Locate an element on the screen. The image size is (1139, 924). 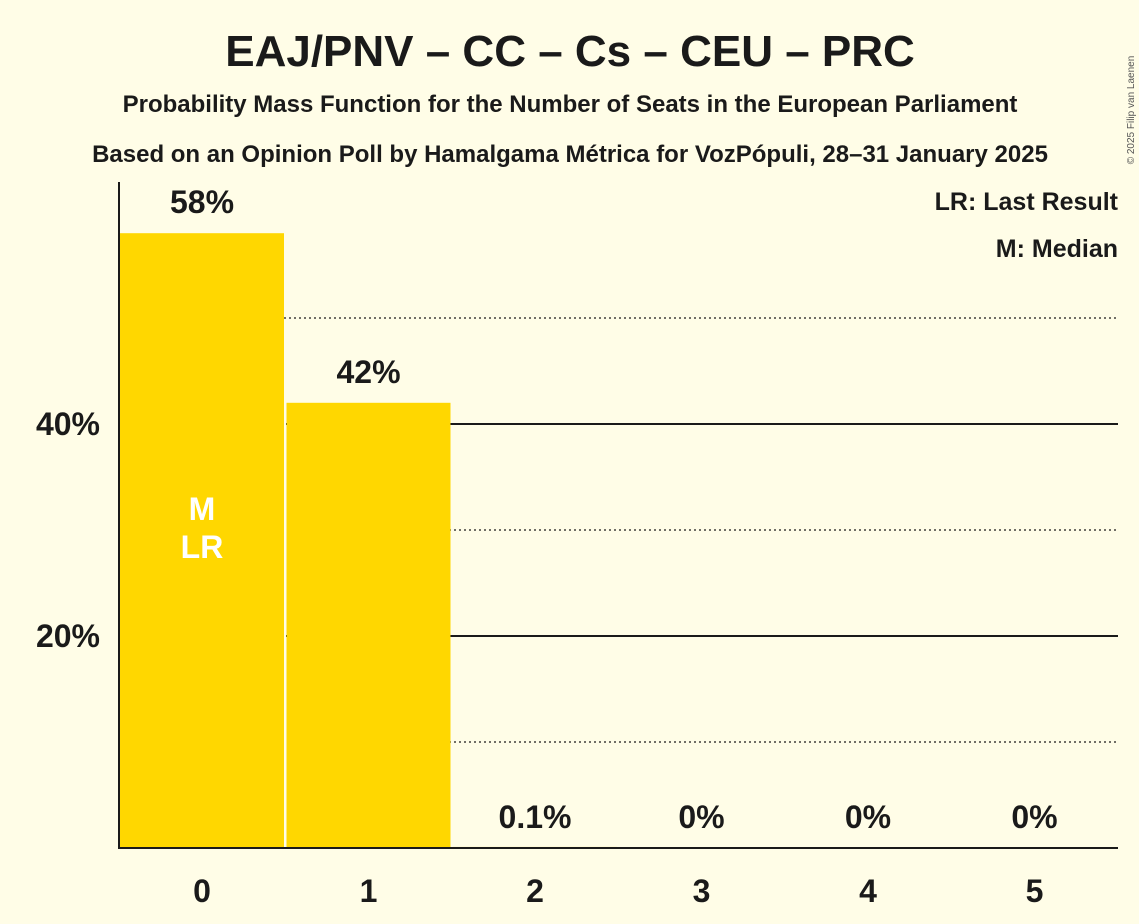
x-tick-label-4: 4 is located at coordinates (868, 891).